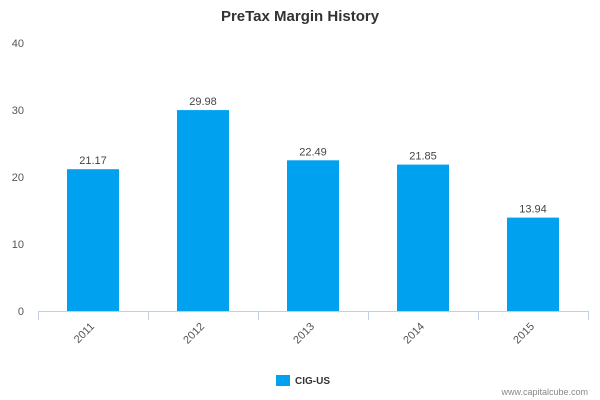  I want to click on credit-text: www.capitalcube.com, so click(544, 392).